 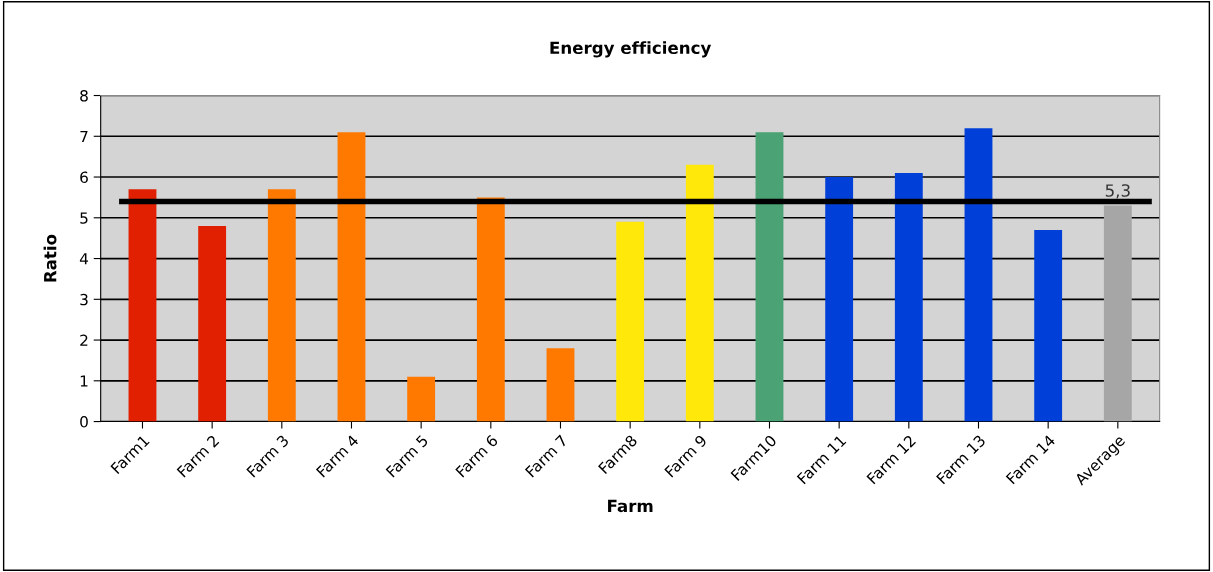 I want to click on y-tick-label: 0, so click(x=84, y=422).